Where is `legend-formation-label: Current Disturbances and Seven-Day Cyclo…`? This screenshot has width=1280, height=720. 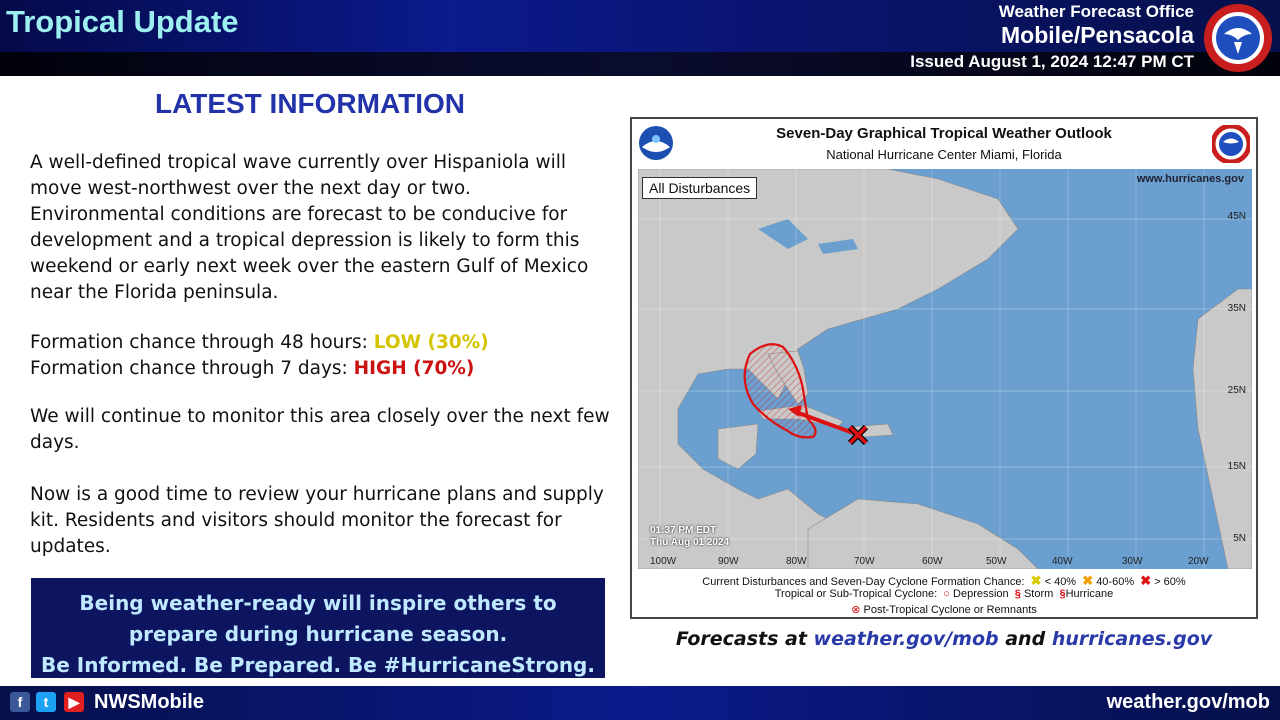 legend-formation-label: Current Disturbances and Seven-Day Cyclo… is located at coordinates (863, 582).